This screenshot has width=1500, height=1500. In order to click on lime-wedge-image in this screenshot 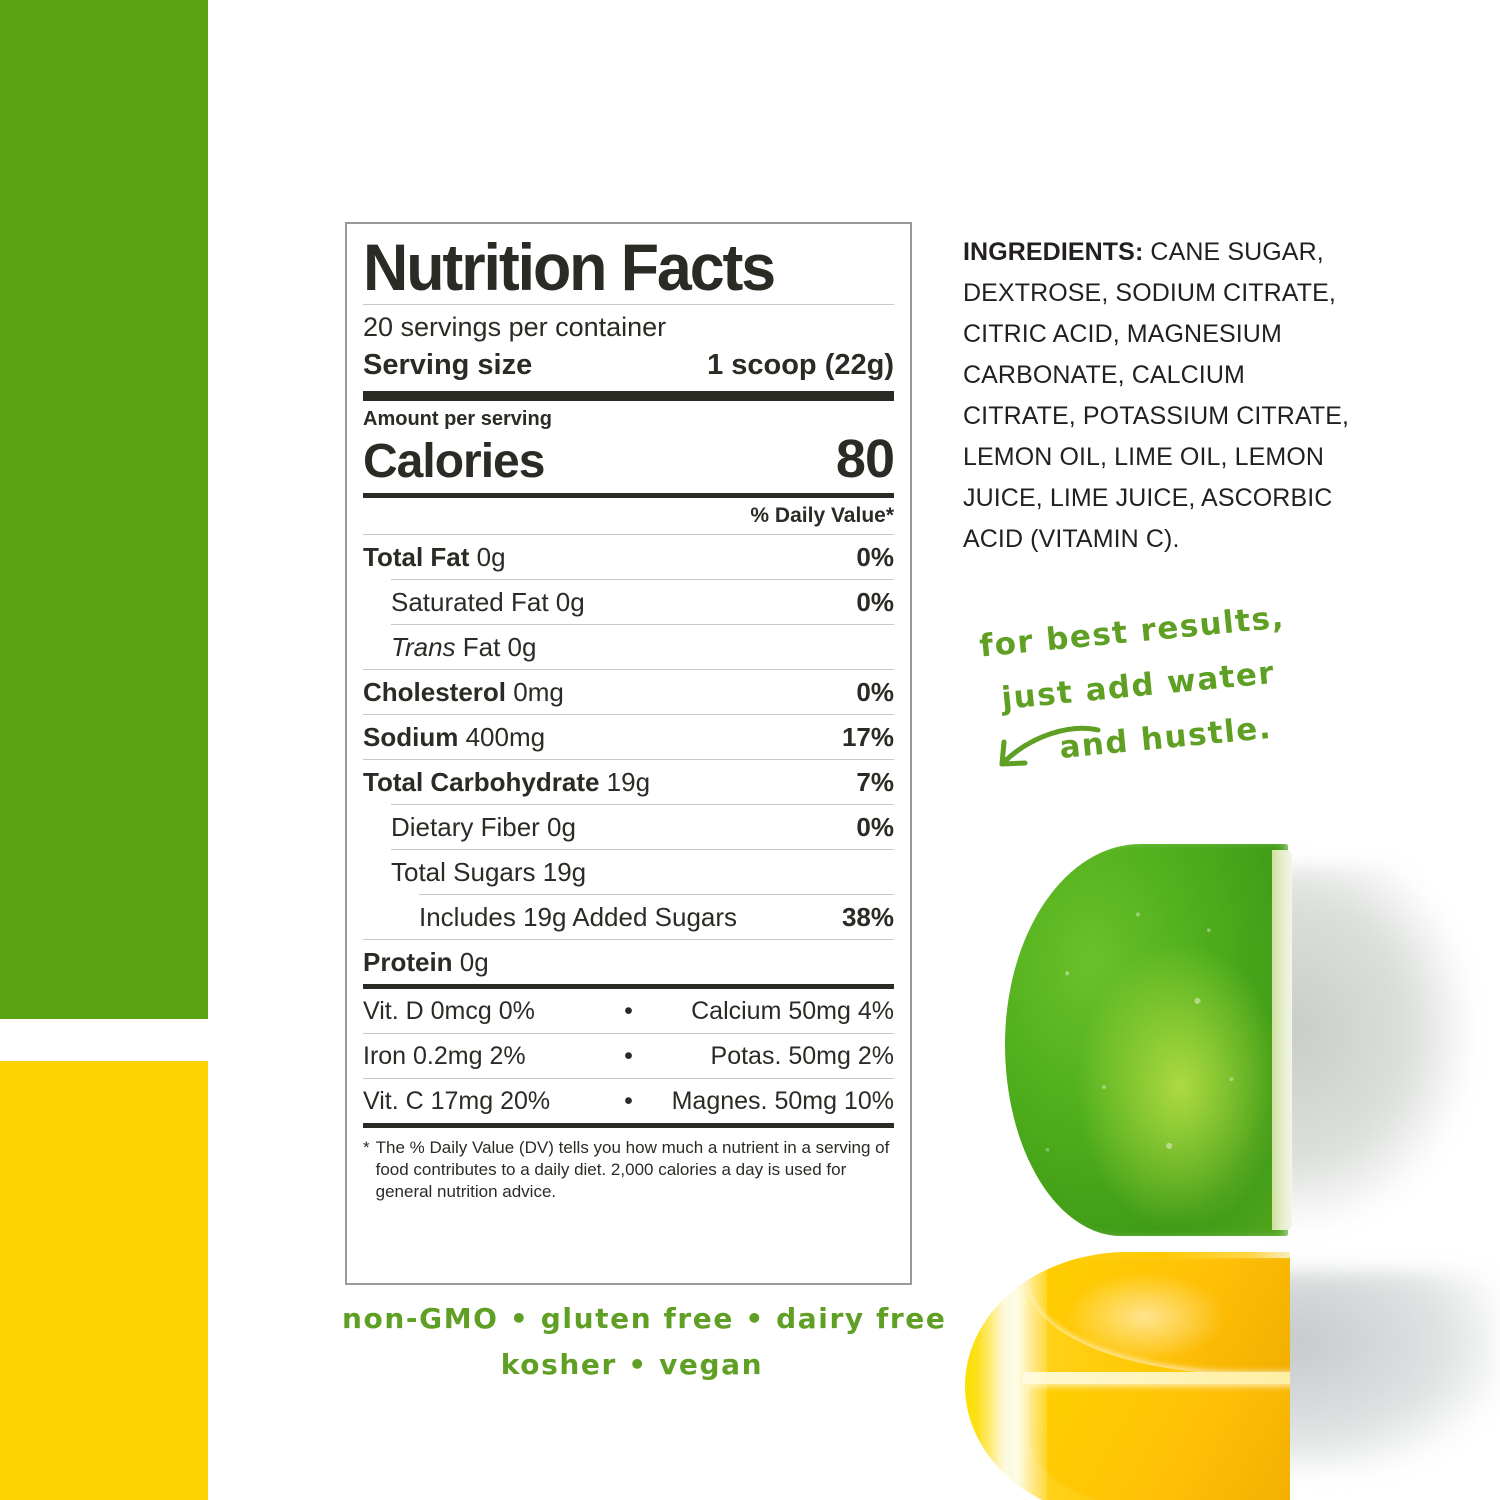, I will do `click(1146, 1040)`.